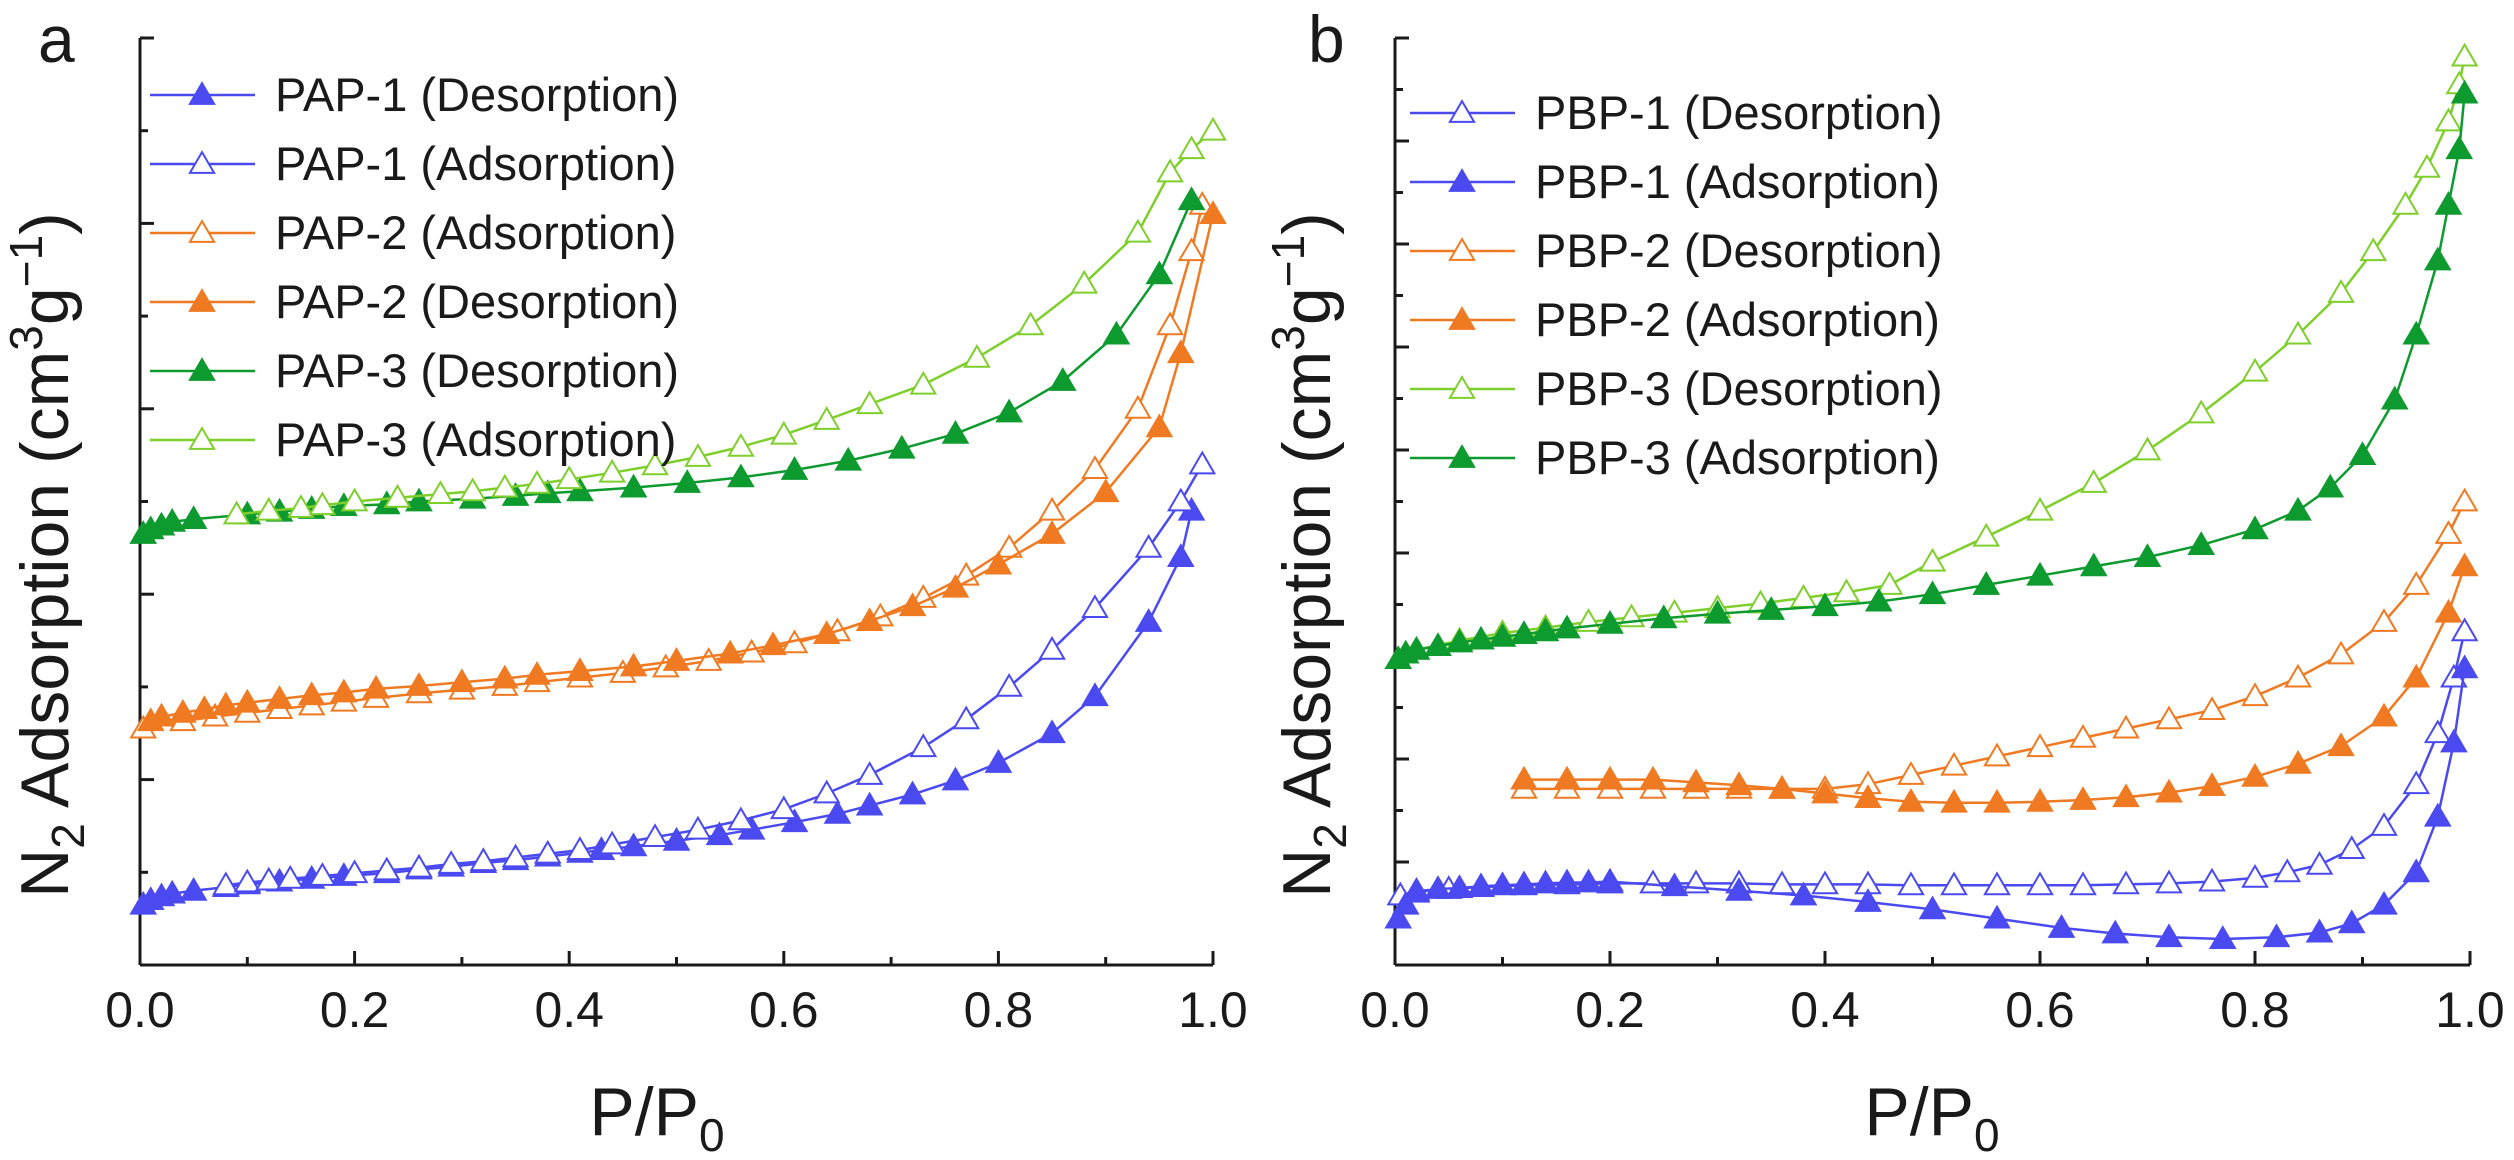 Image resolution: width=2514 pixels, height=1160 pixels. What do you see at coordinates (712, 1134) in the screenshot?
I see `panel-a-x-title-sub: 0` at bounding box center [712, 1134].